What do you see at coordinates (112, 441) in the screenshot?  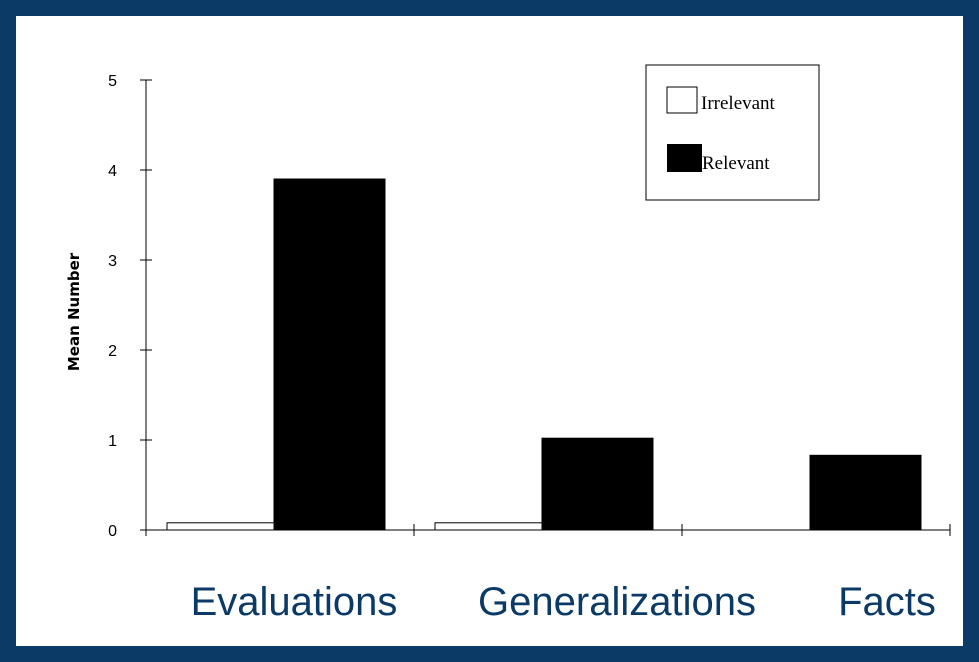 I see `y-tick-label: 1` at bounding box center [112, 441].